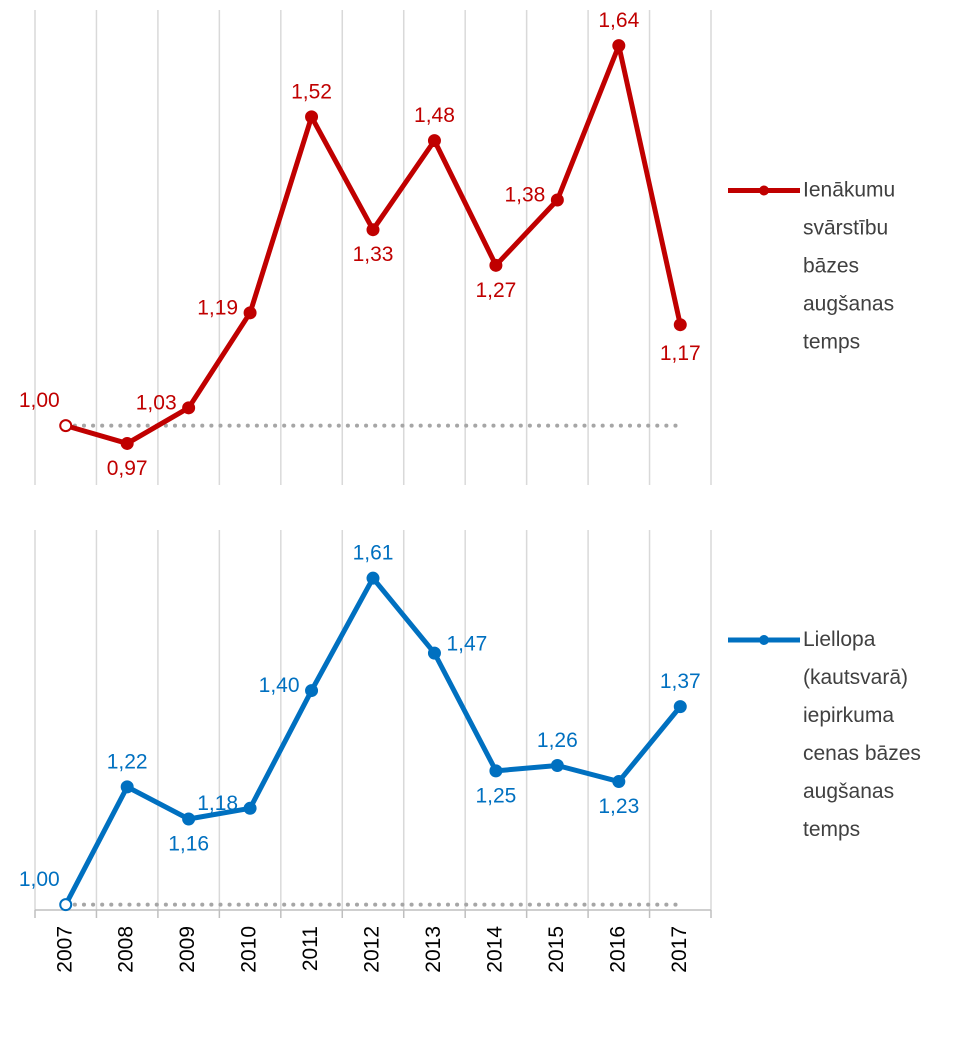 The height and width of the screenshot is (1037, 961). What do you see at coordinates (466, 644) in the screenshot?
I see `data-label: 1,47` at bounding box center [466, 644].